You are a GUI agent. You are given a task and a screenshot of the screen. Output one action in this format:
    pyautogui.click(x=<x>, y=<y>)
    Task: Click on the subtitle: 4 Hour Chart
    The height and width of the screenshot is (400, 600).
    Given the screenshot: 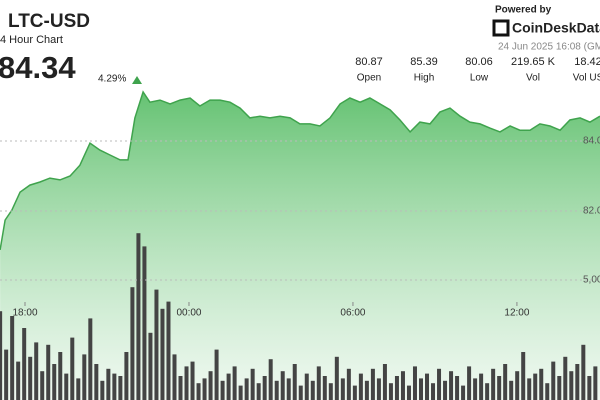 What is the action you would take?
    pyautogui.click(x=31, y=40)
    